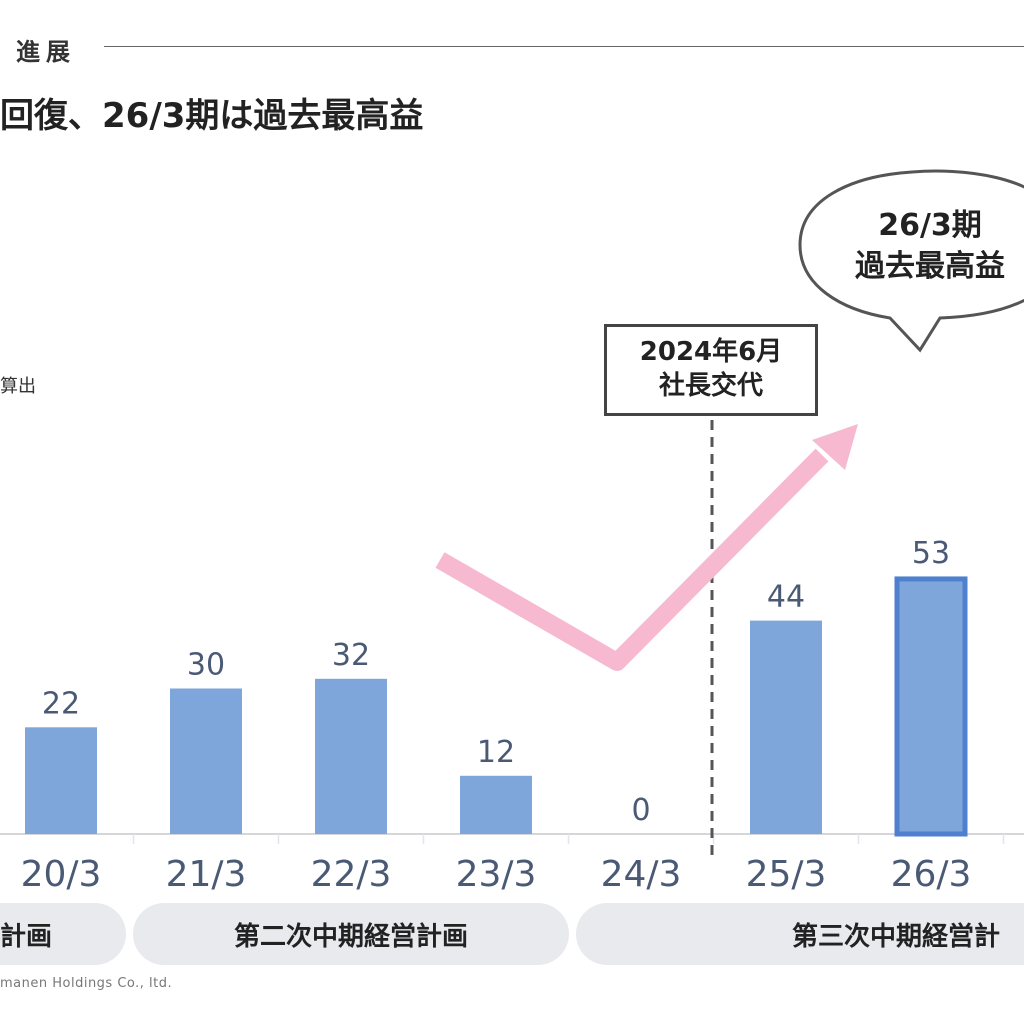  What do you see at coordinates (206, 665) in the screenshot?
I see `data-label: 30` at bounding box center [206, 665].